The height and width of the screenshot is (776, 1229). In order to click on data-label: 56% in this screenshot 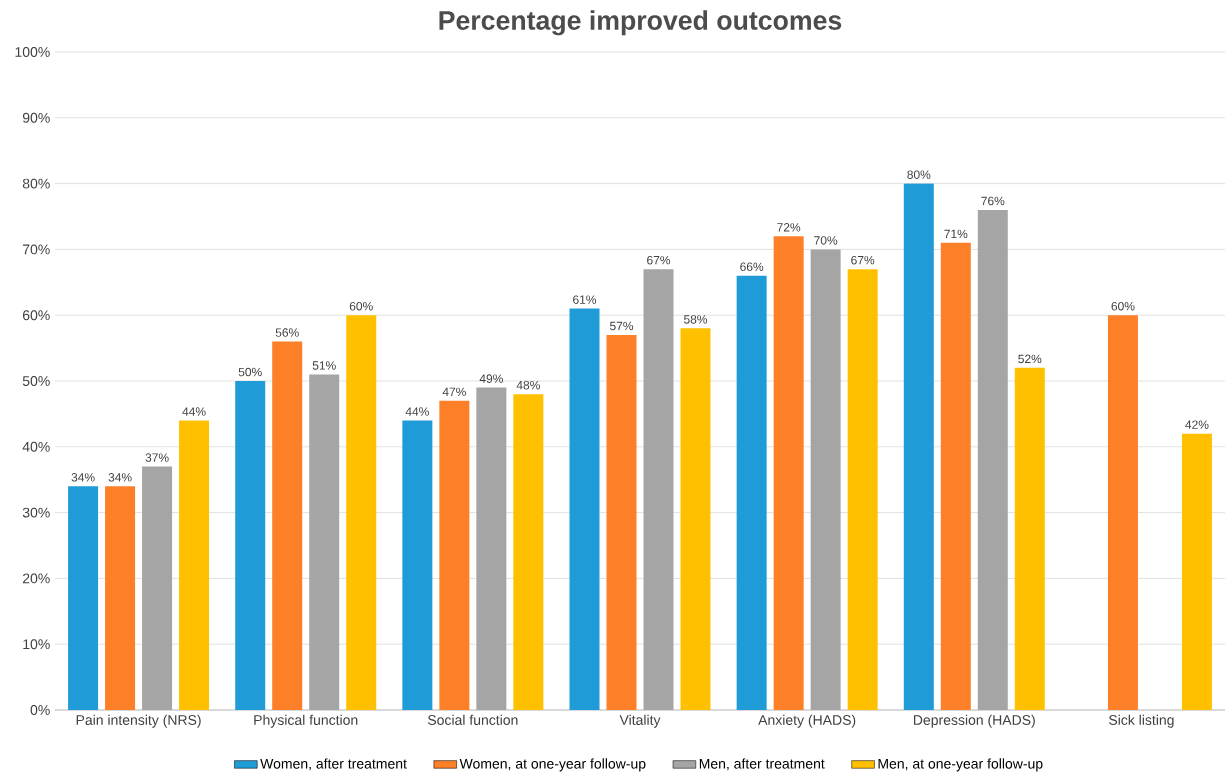, I will do `click(287, 332)`.